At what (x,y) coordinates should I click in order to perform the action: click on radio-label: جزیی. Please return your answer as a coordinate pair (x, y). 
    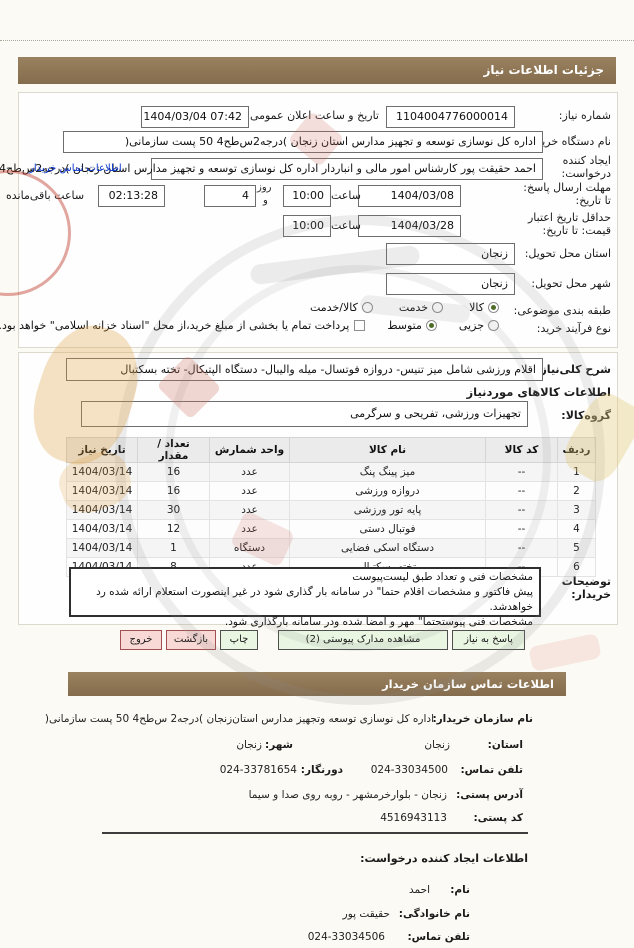
    Looking at the image, I should click on (471, 325).